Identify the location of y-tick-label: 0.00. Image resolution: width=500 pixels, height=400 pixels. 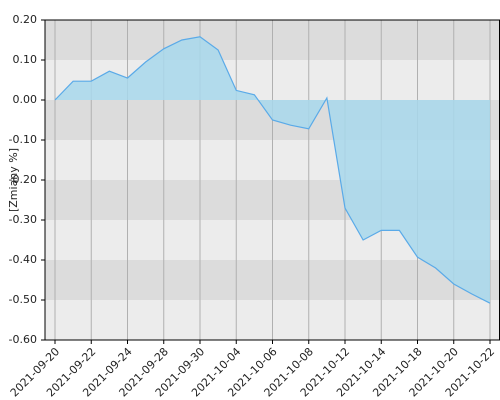
(25, 99).